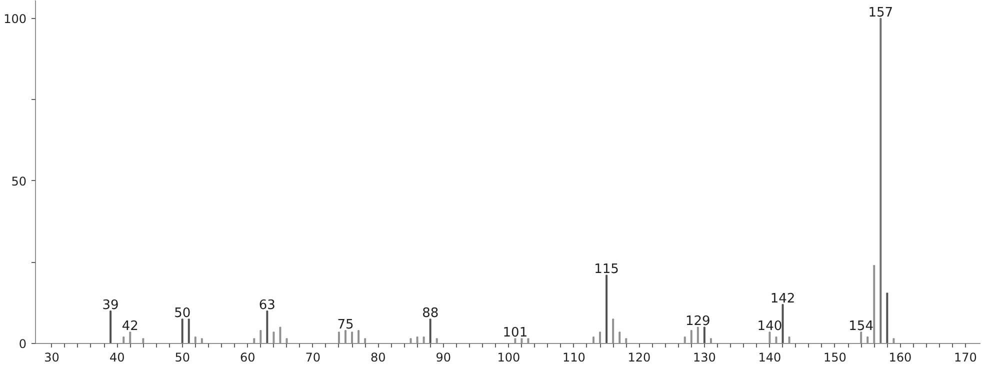 Image resolution: width=982 pixels, height=365 pixels. Describe the element at coordinates (182, 314) in the screenshot. I see `annotation: 50` at that location.